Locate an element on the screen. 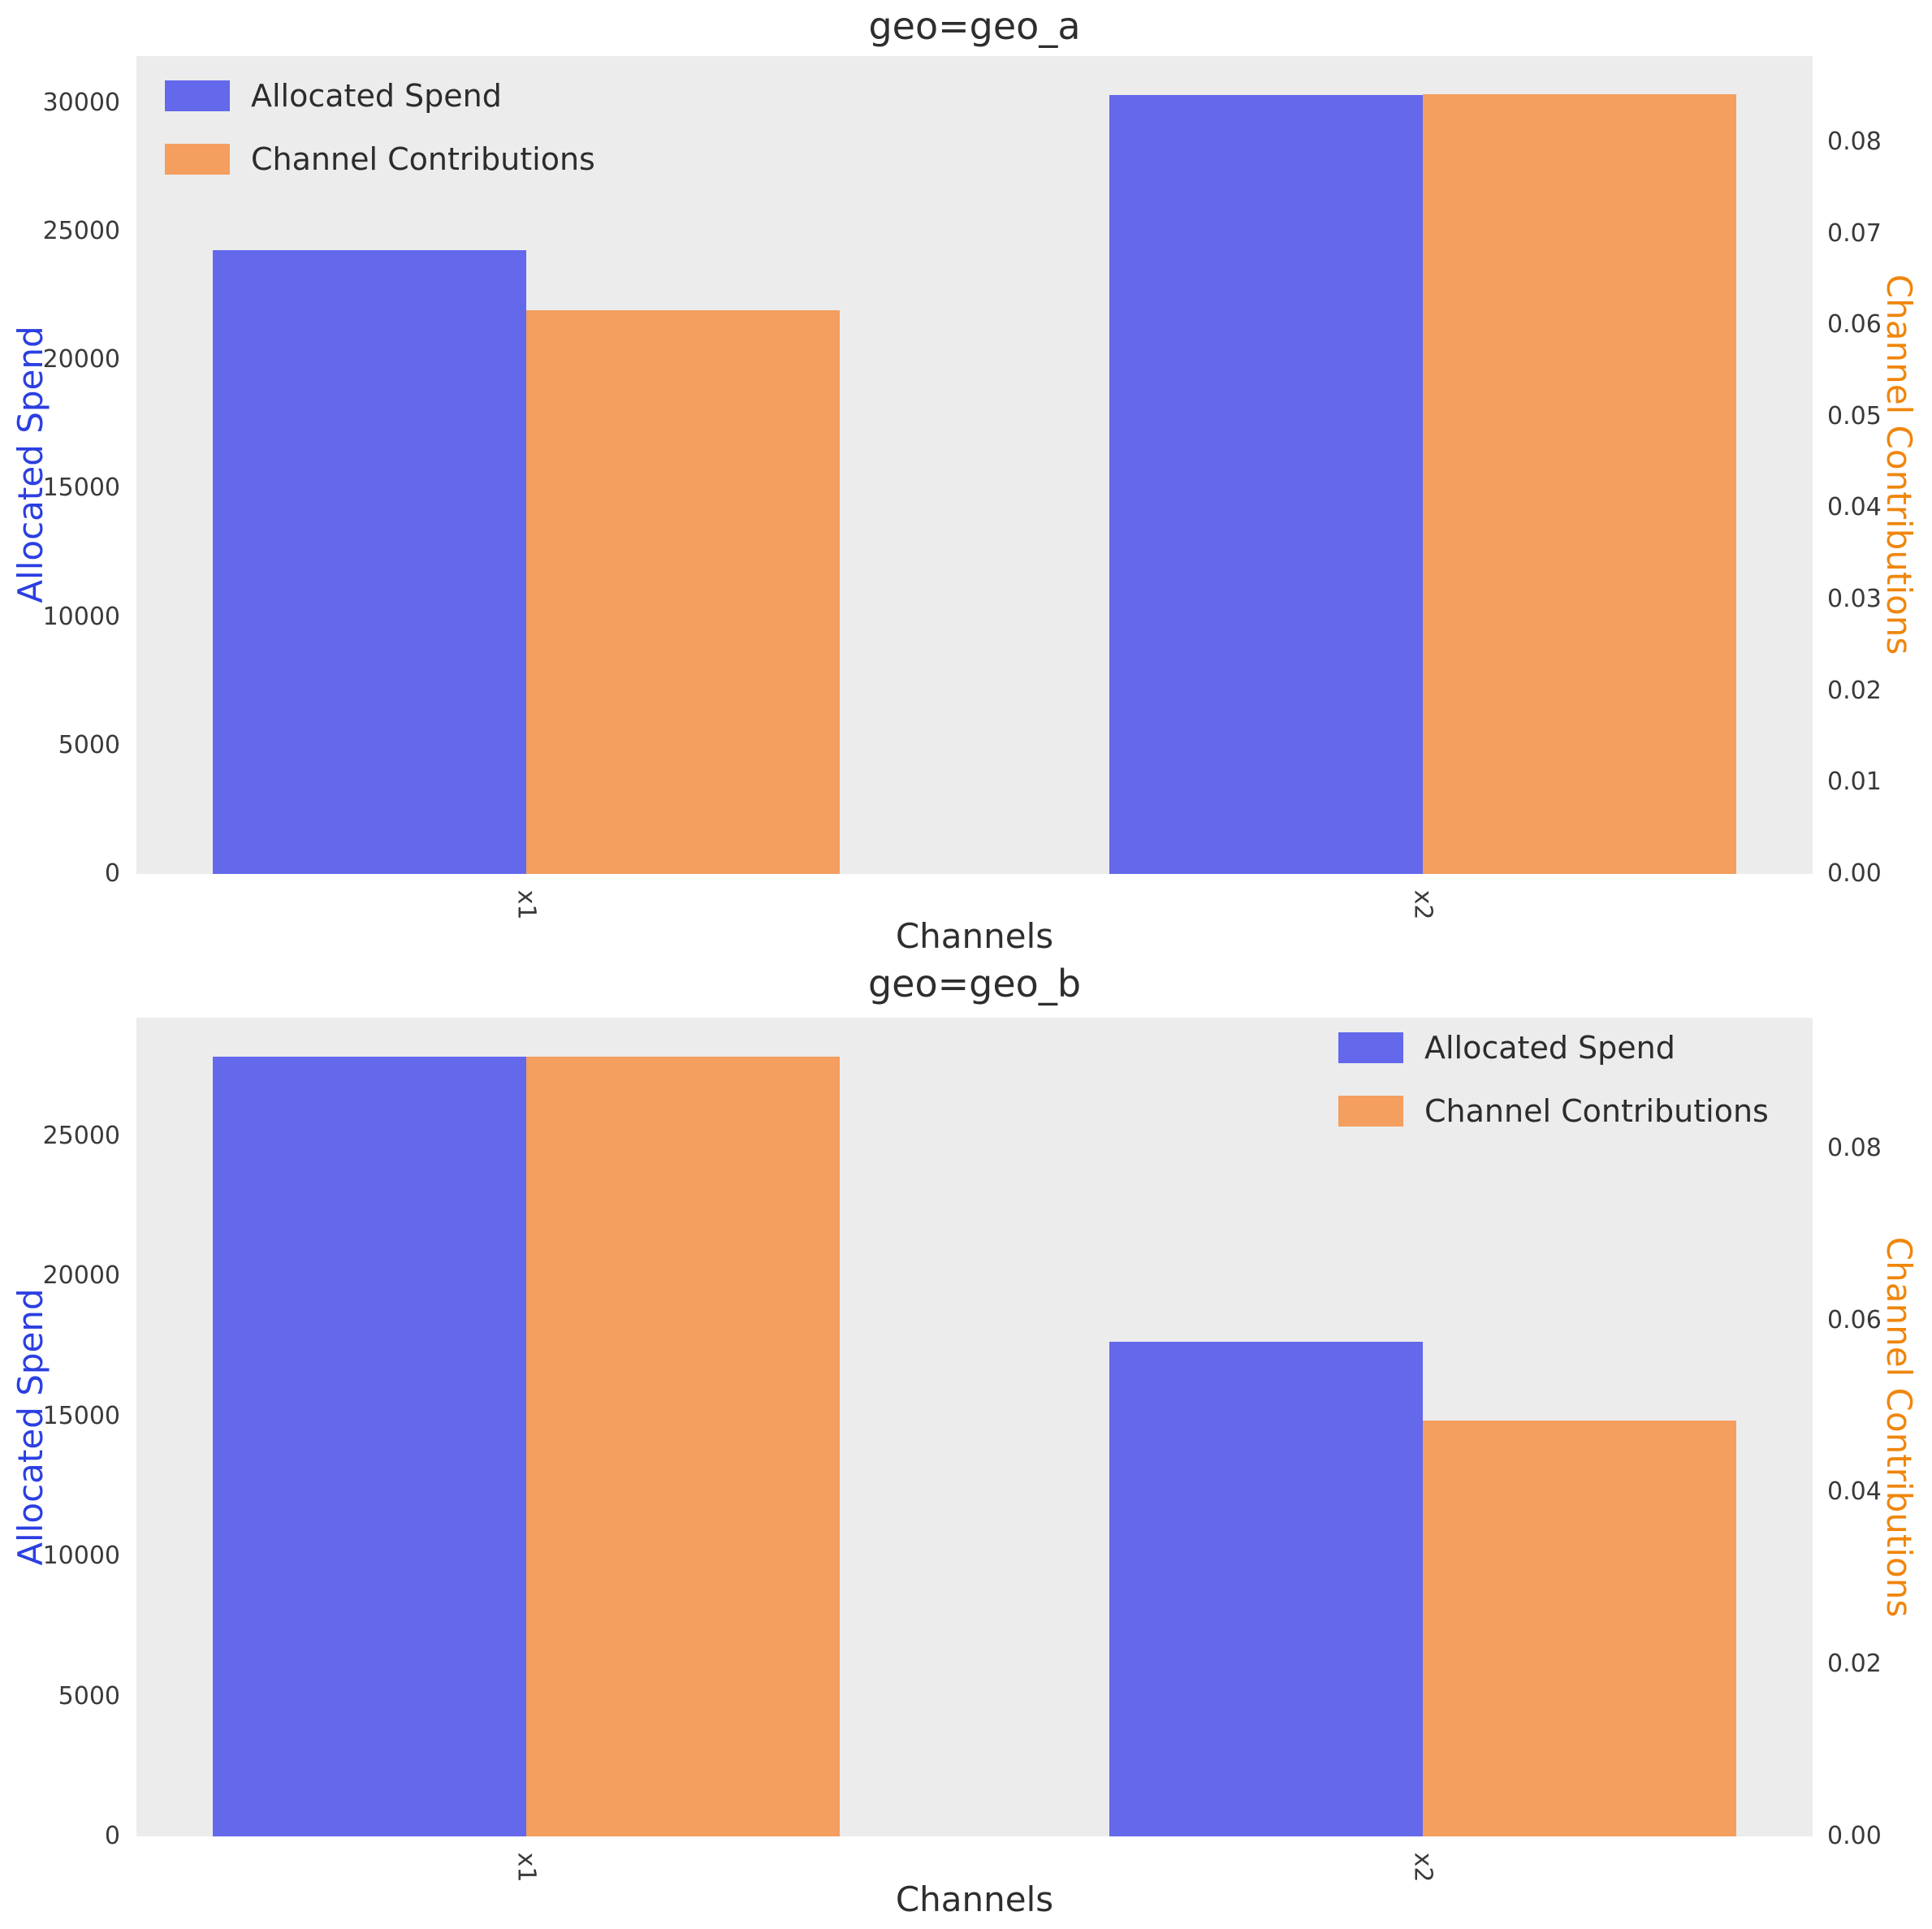 The height and width of the screenshot is (1929, 1932). right-axis-tick-label: 0.05 is located at coordinates (1855, 415).